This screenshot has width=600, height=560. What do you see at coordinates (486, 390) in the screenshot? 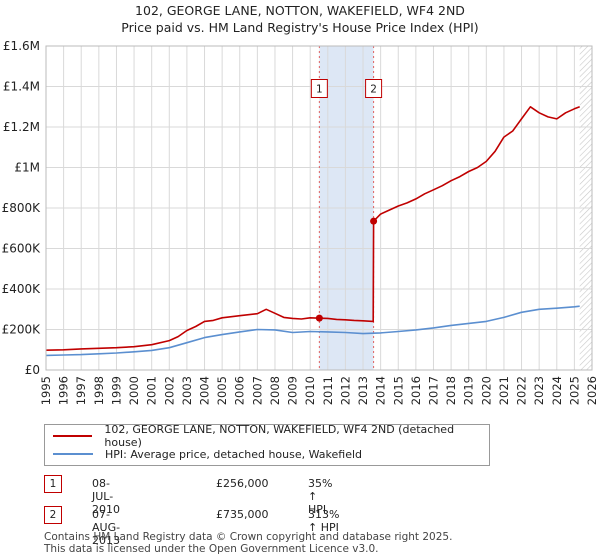
I see `x-tick-label: 2020` at bounding box center [486, 390].